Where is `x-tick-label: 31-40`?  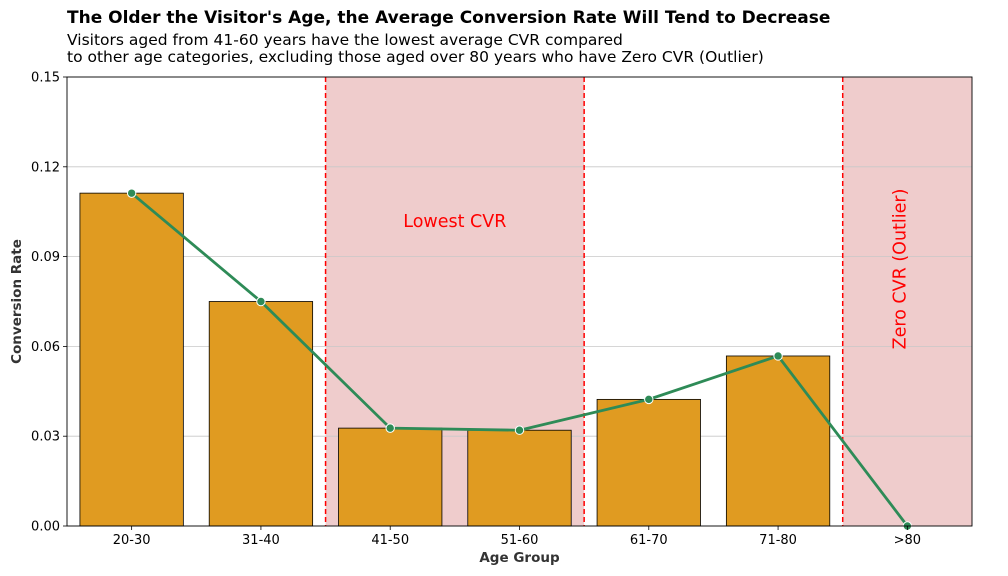
x-tick-label: 31-40 is located at coordinates (261, 540).